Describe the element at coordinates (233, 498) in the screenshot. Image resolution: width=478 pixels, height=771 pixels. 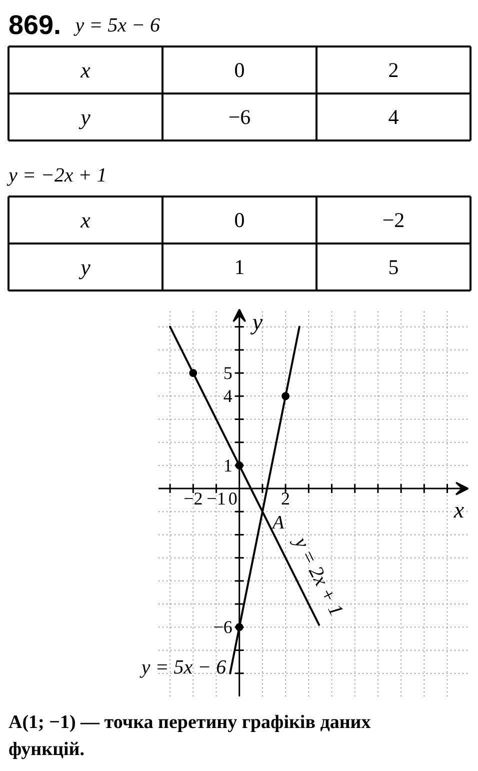
I see `x-tick-label: 0` at that location.